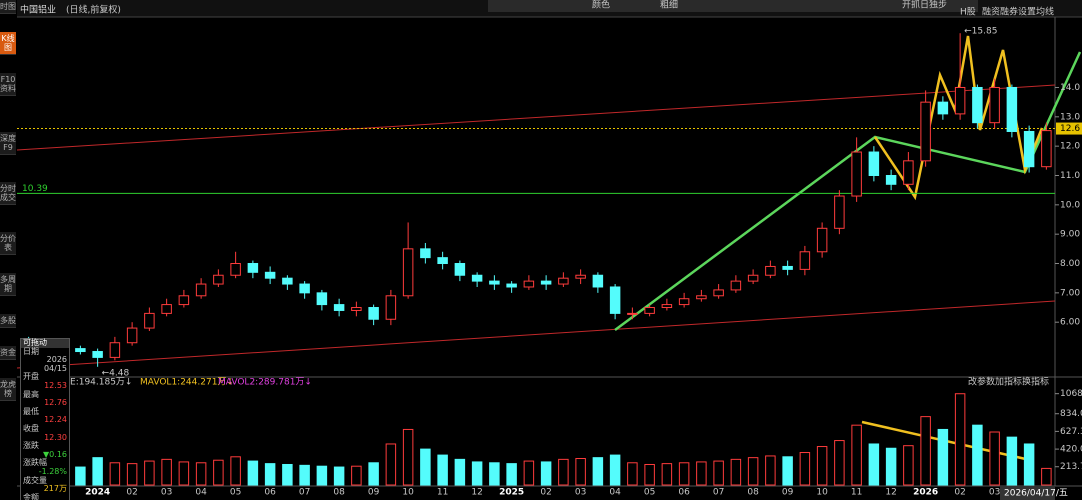 This screenshot has height=500, width=1082. What do you see at coordinates (1070, 176) in the screenshot?
I see `y-tick-label: 11.0` at bounding box center [1070, 176].